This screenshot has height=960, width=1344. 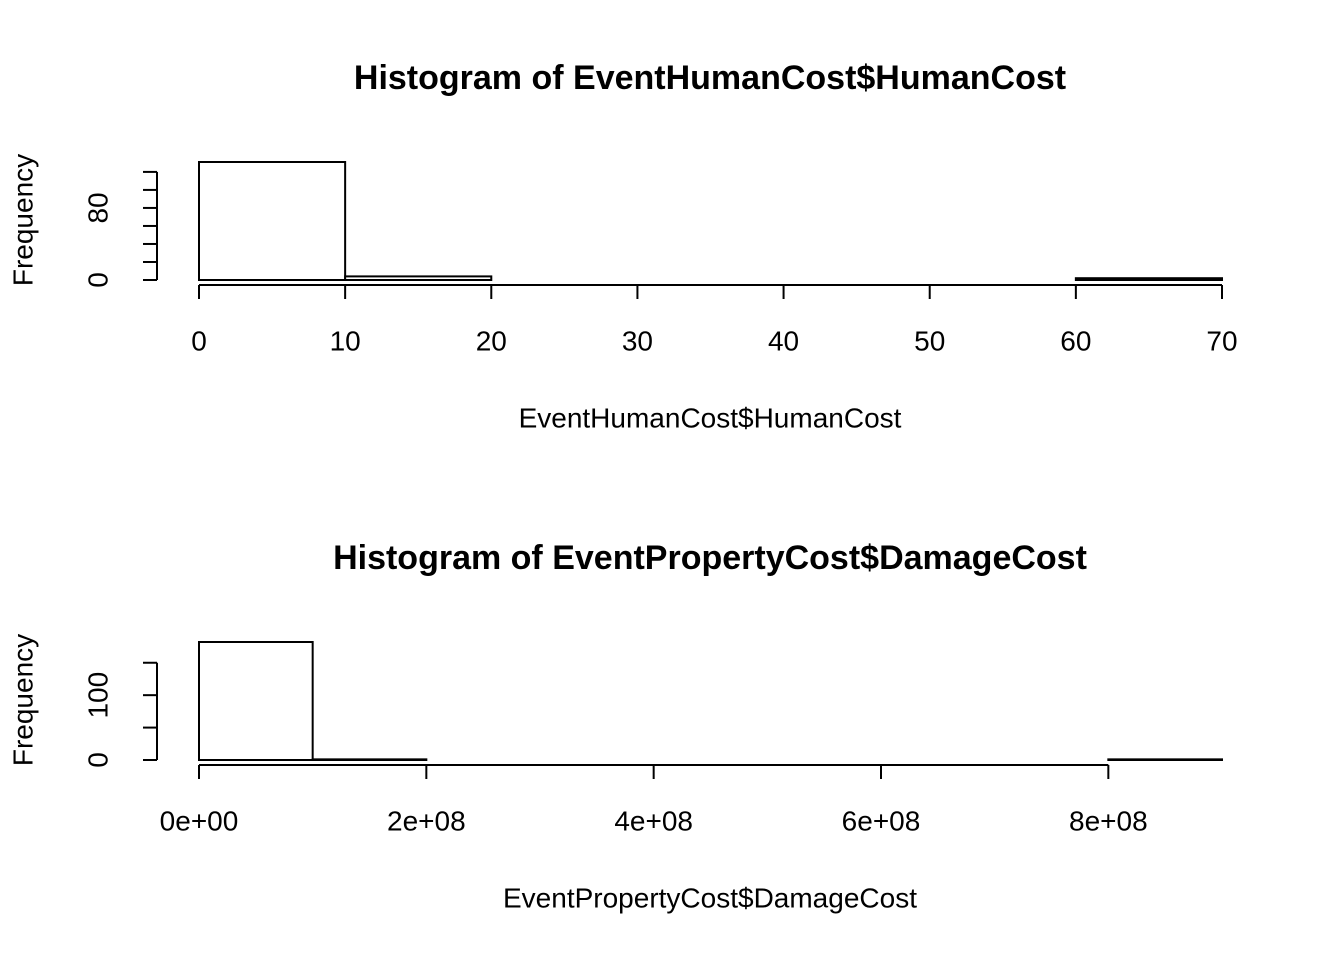 I want to click on x-tick-label: 0e+00, so click(x=199, y=820).